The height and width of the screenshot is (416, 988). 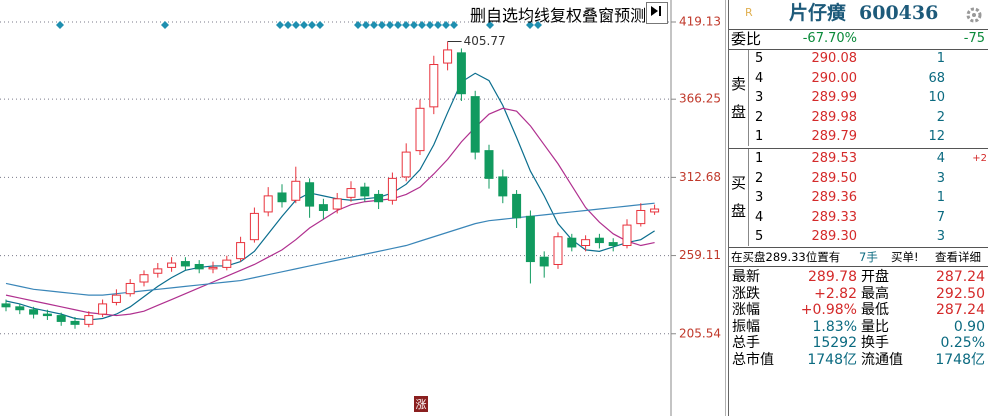 I want to click on stat-label: 流通值, so click(x=882, y=359).